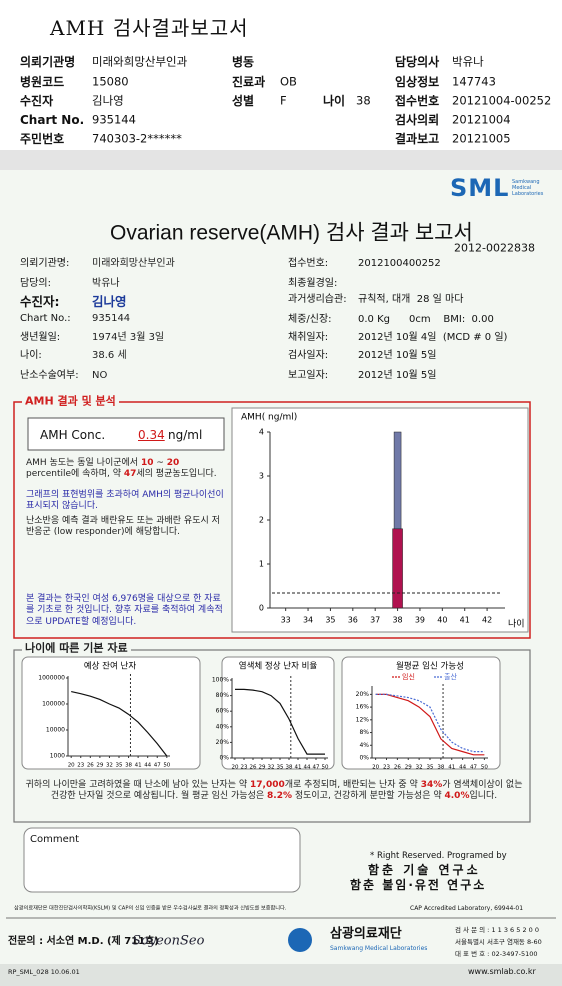 This screenshot has width=562, height=986. I want to click on patient-value: 1974년 3월 3일, so click(128, 337).